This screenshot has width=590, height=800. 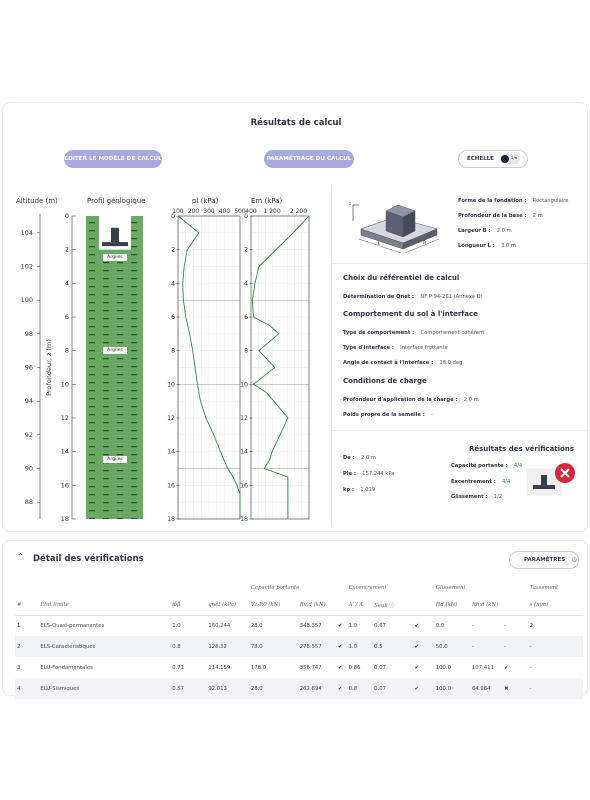 What do you see at coordinates (509, 159) in the screenshot?
I see `scale-toggle: 1/n` at bounding box center [509, 159].